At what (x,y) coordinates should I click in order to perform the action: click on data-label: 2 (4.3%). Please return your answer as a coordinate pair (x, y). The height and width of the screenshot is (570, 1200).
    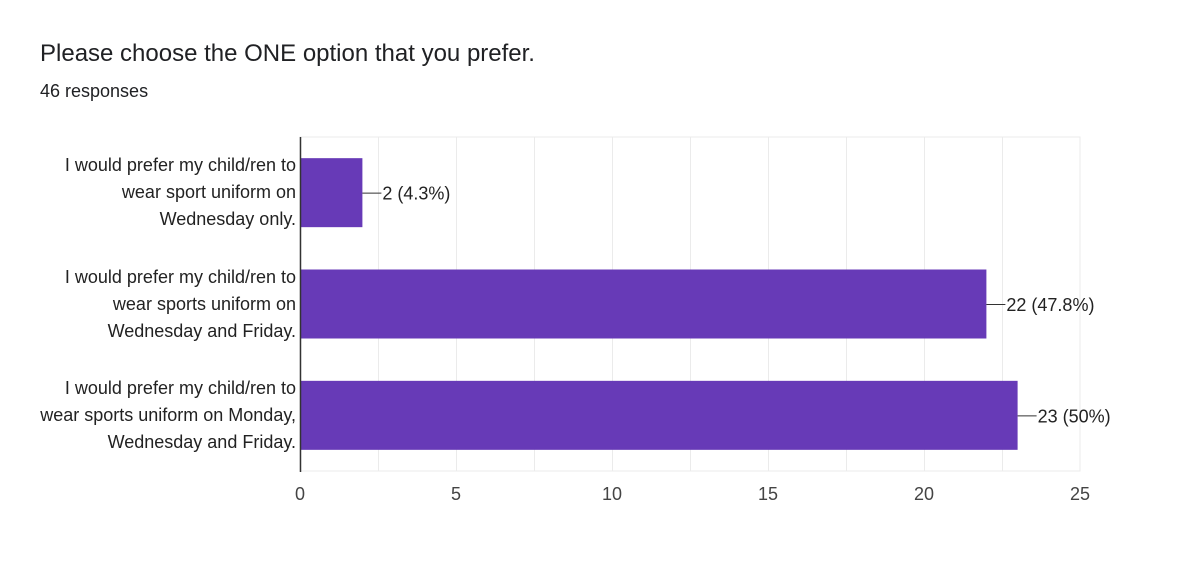
    Looking at the image, I should click on (416, 194).